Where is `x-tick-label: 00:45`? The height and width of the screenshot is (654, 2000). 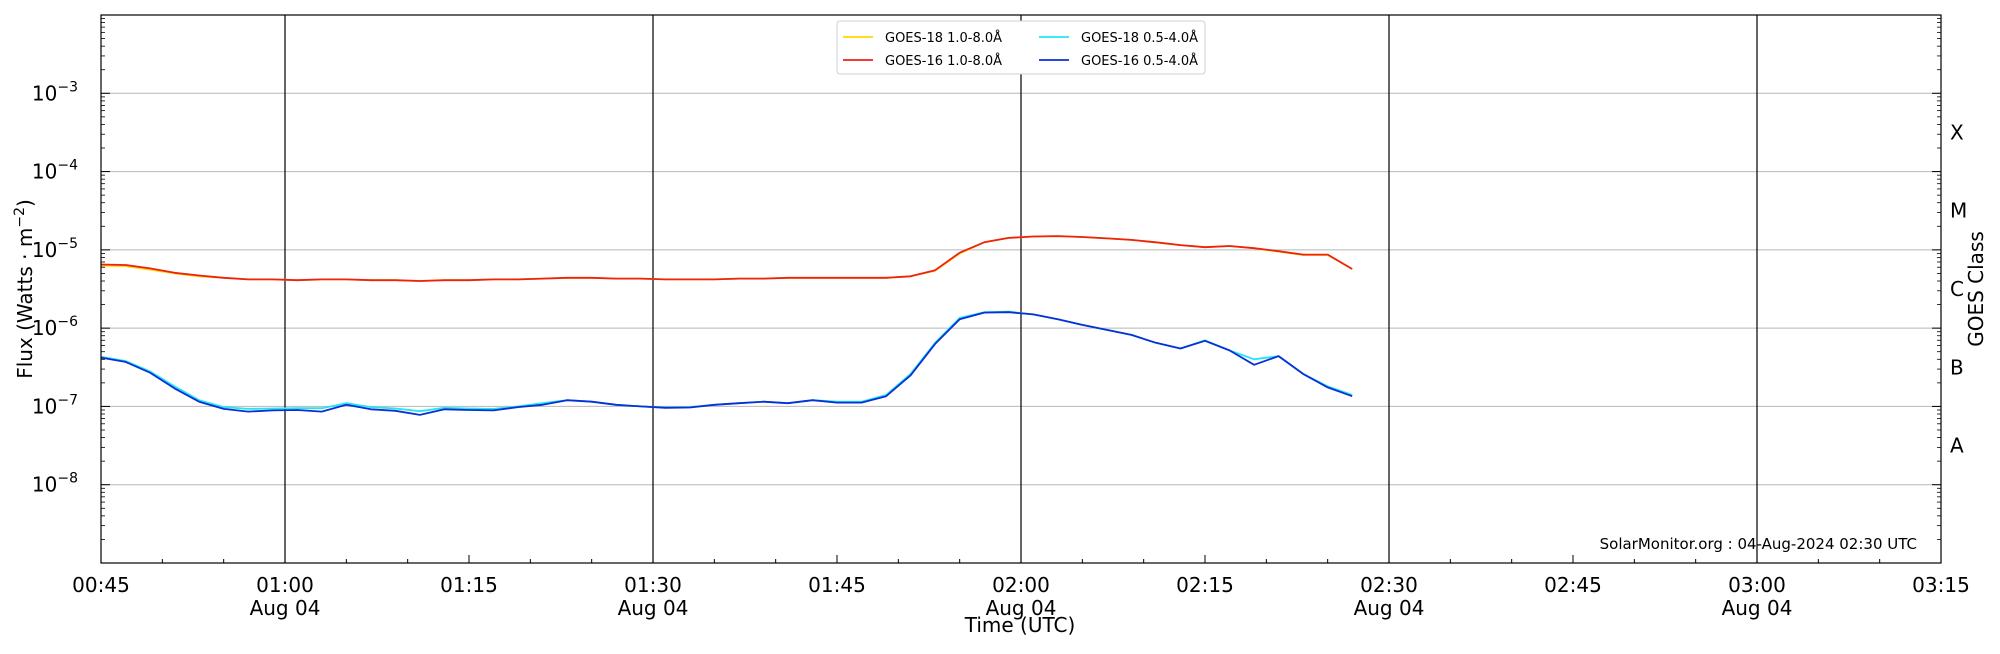 x-tick-label: 00:45 is located at coordinates (101, 585).